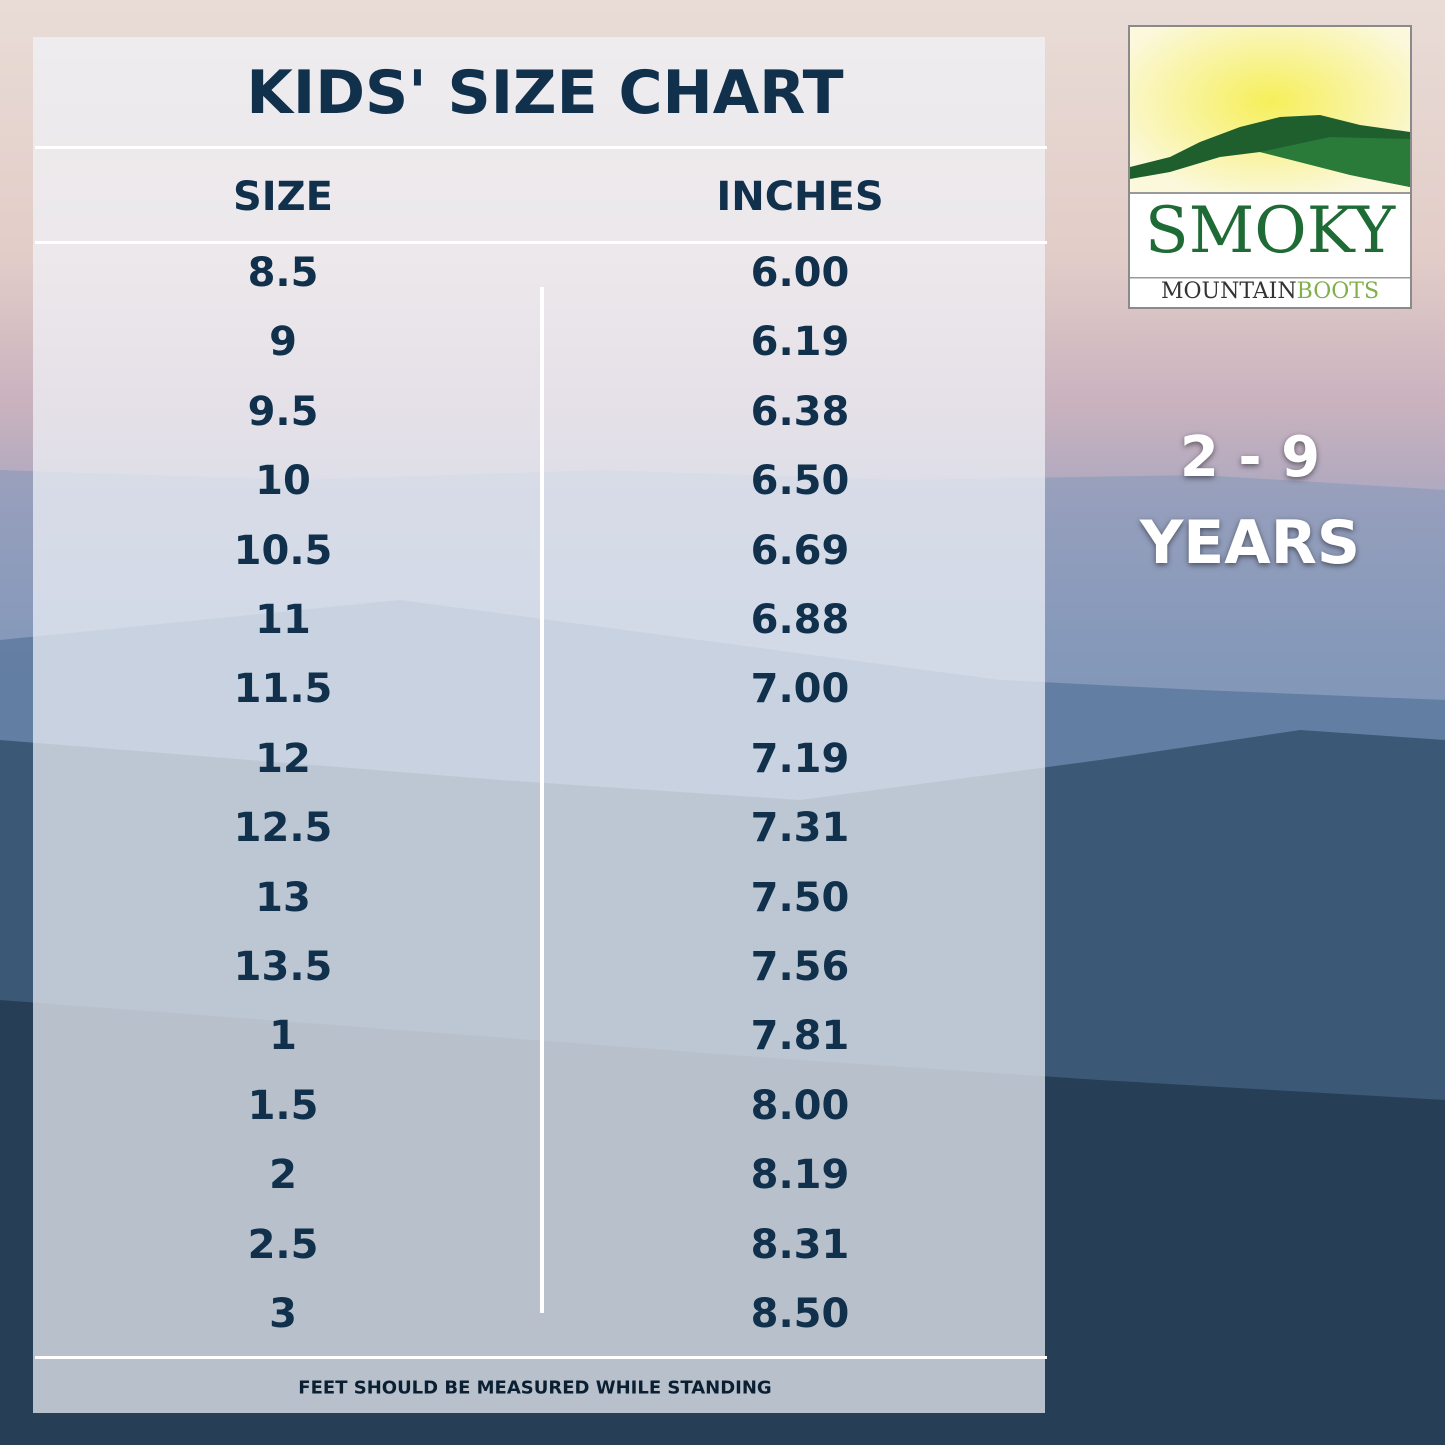 The height and width of the screenshot is (1445, 1445). Describe the element at coordinates (283, 342) in the screenshot. I see `size-cell: 9` at that location.